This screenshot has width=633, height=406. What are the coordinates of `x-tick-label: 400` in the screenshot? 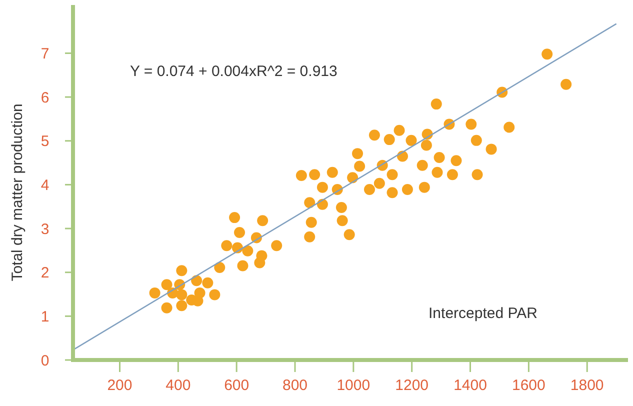 It's located at (178, 385).